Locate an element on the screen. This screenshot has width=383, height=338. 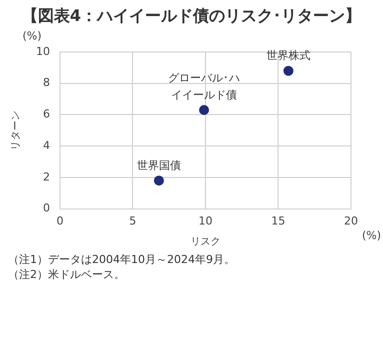
x-tick-label: 0 is located at coordinates (60, 221).